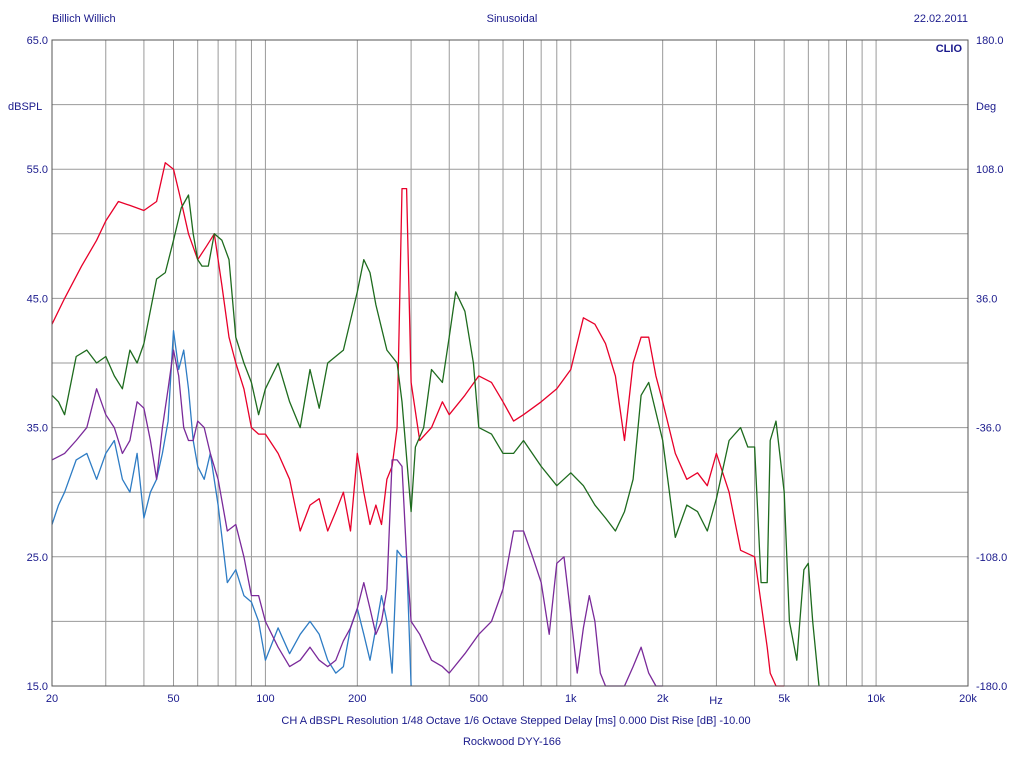  What do you see at coordinates (991, 687) in the screenshot?
I see `y2-tick-label: -180.0` at bounding box center [991, 687].